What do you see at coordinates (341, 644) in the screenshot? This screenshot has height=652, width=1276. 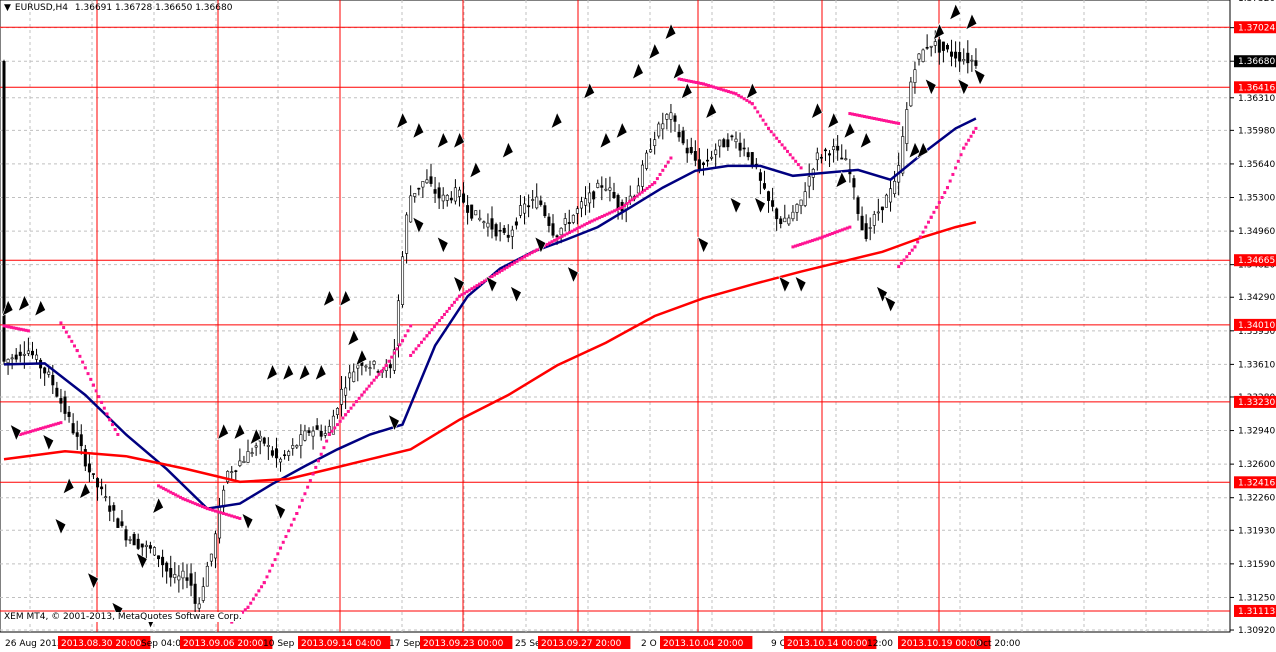 I see `x-tick-label: 2013.09.14 04:00` at bounding box center [341, 644].